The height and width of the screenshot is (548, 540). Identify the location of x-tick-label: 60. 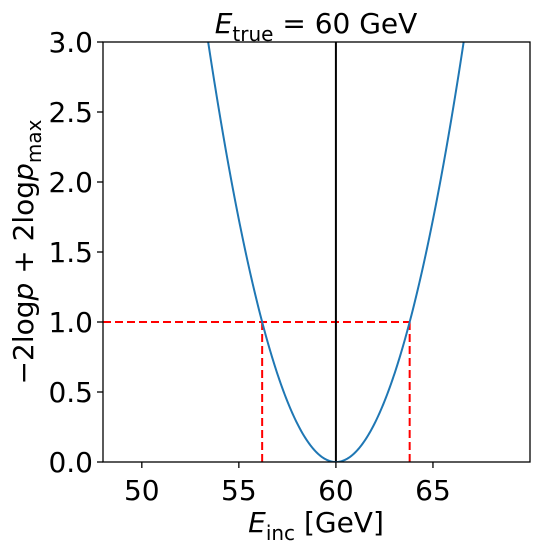
(336, 490).